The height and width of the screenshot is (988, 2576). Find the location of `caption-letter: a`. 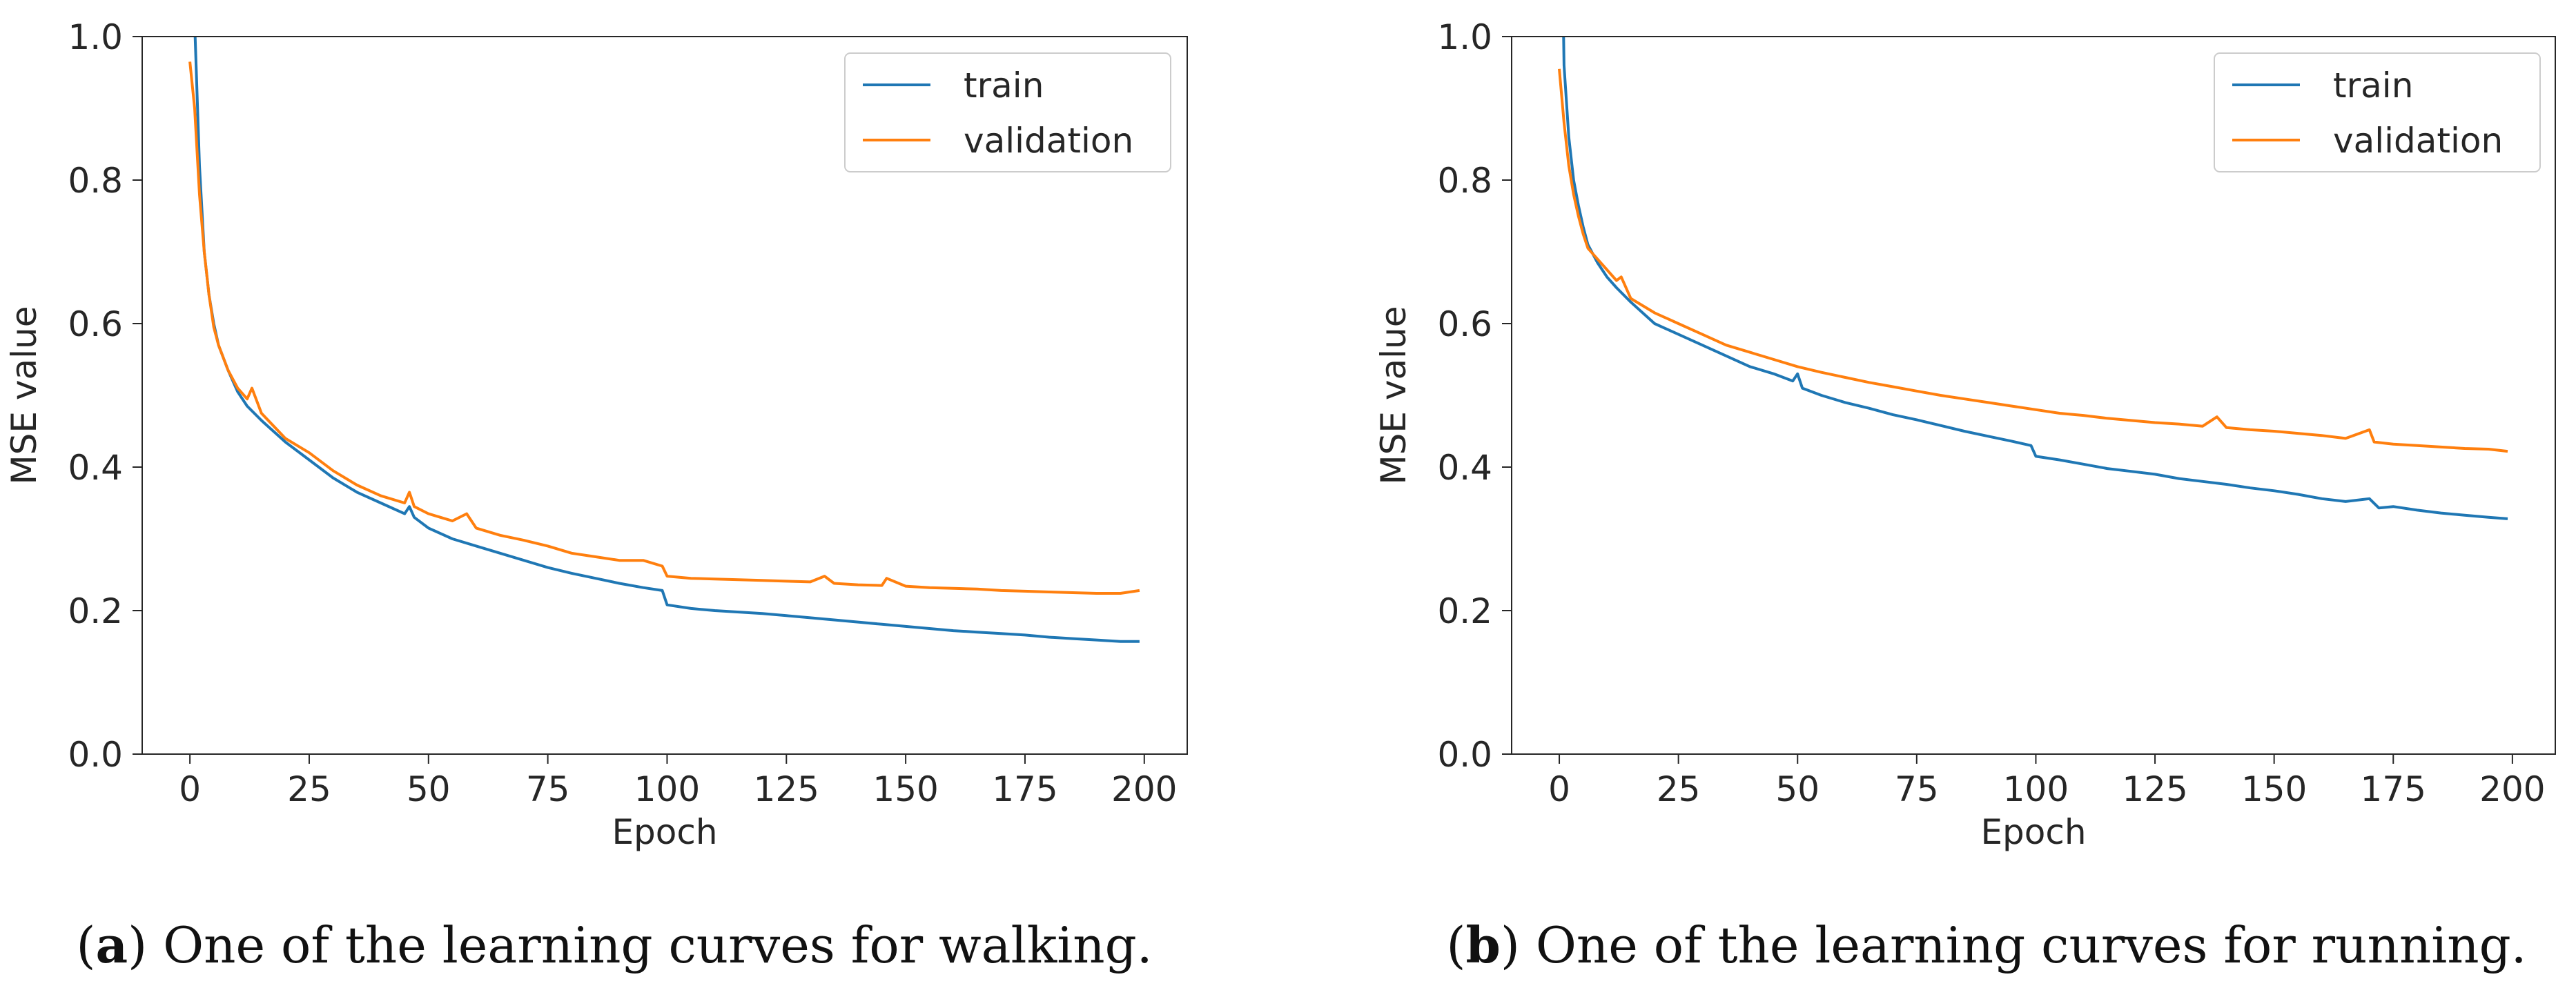

caption-letter: a is located at coordinates (112, 945).